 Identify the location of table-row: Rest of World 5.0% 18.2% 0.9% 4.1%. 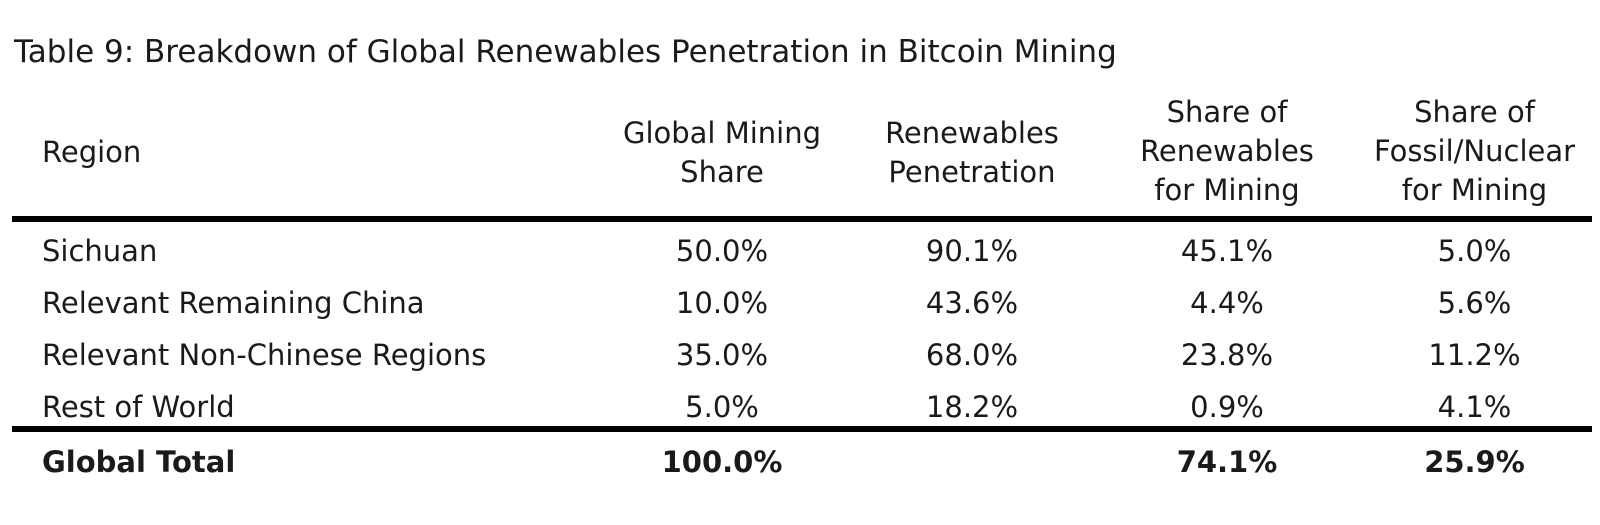
(802, 408).